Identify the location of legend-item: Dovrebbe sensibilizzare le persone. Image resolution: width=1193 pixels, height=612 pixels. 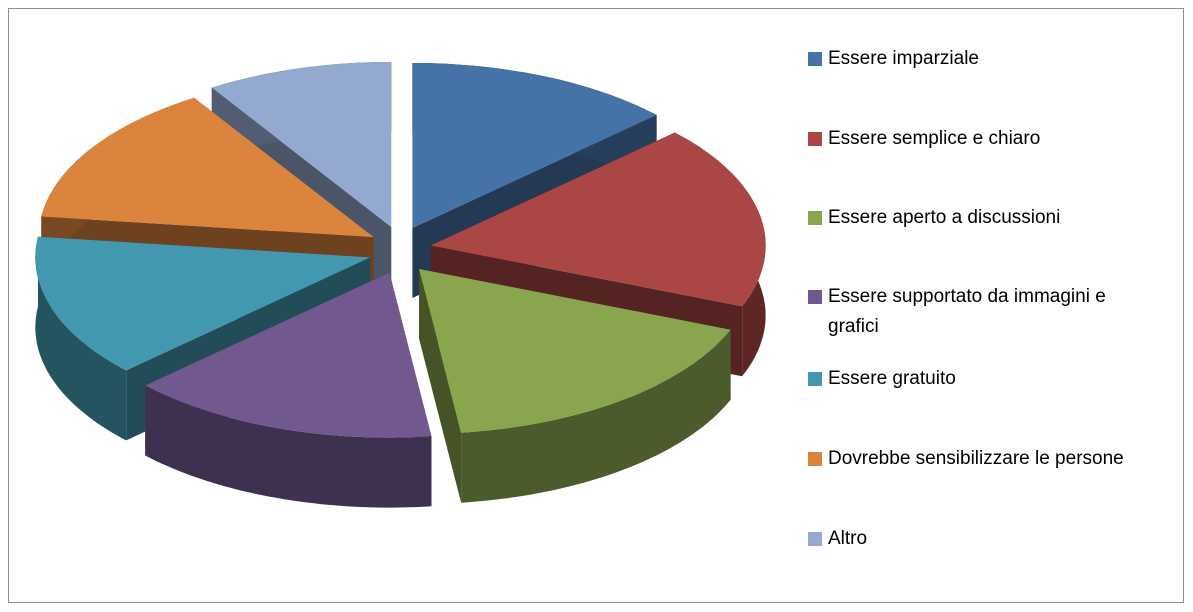
(983, 459).